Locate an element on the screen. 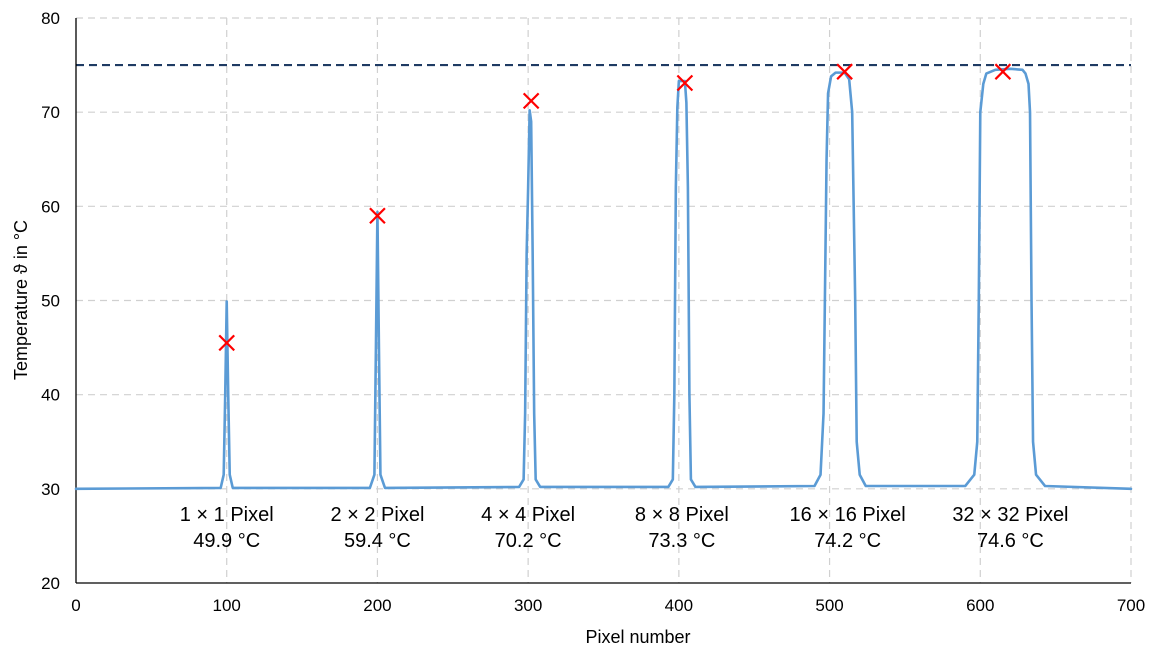  annotation-value: 73.3 °C is located at coordinates (681, 541).